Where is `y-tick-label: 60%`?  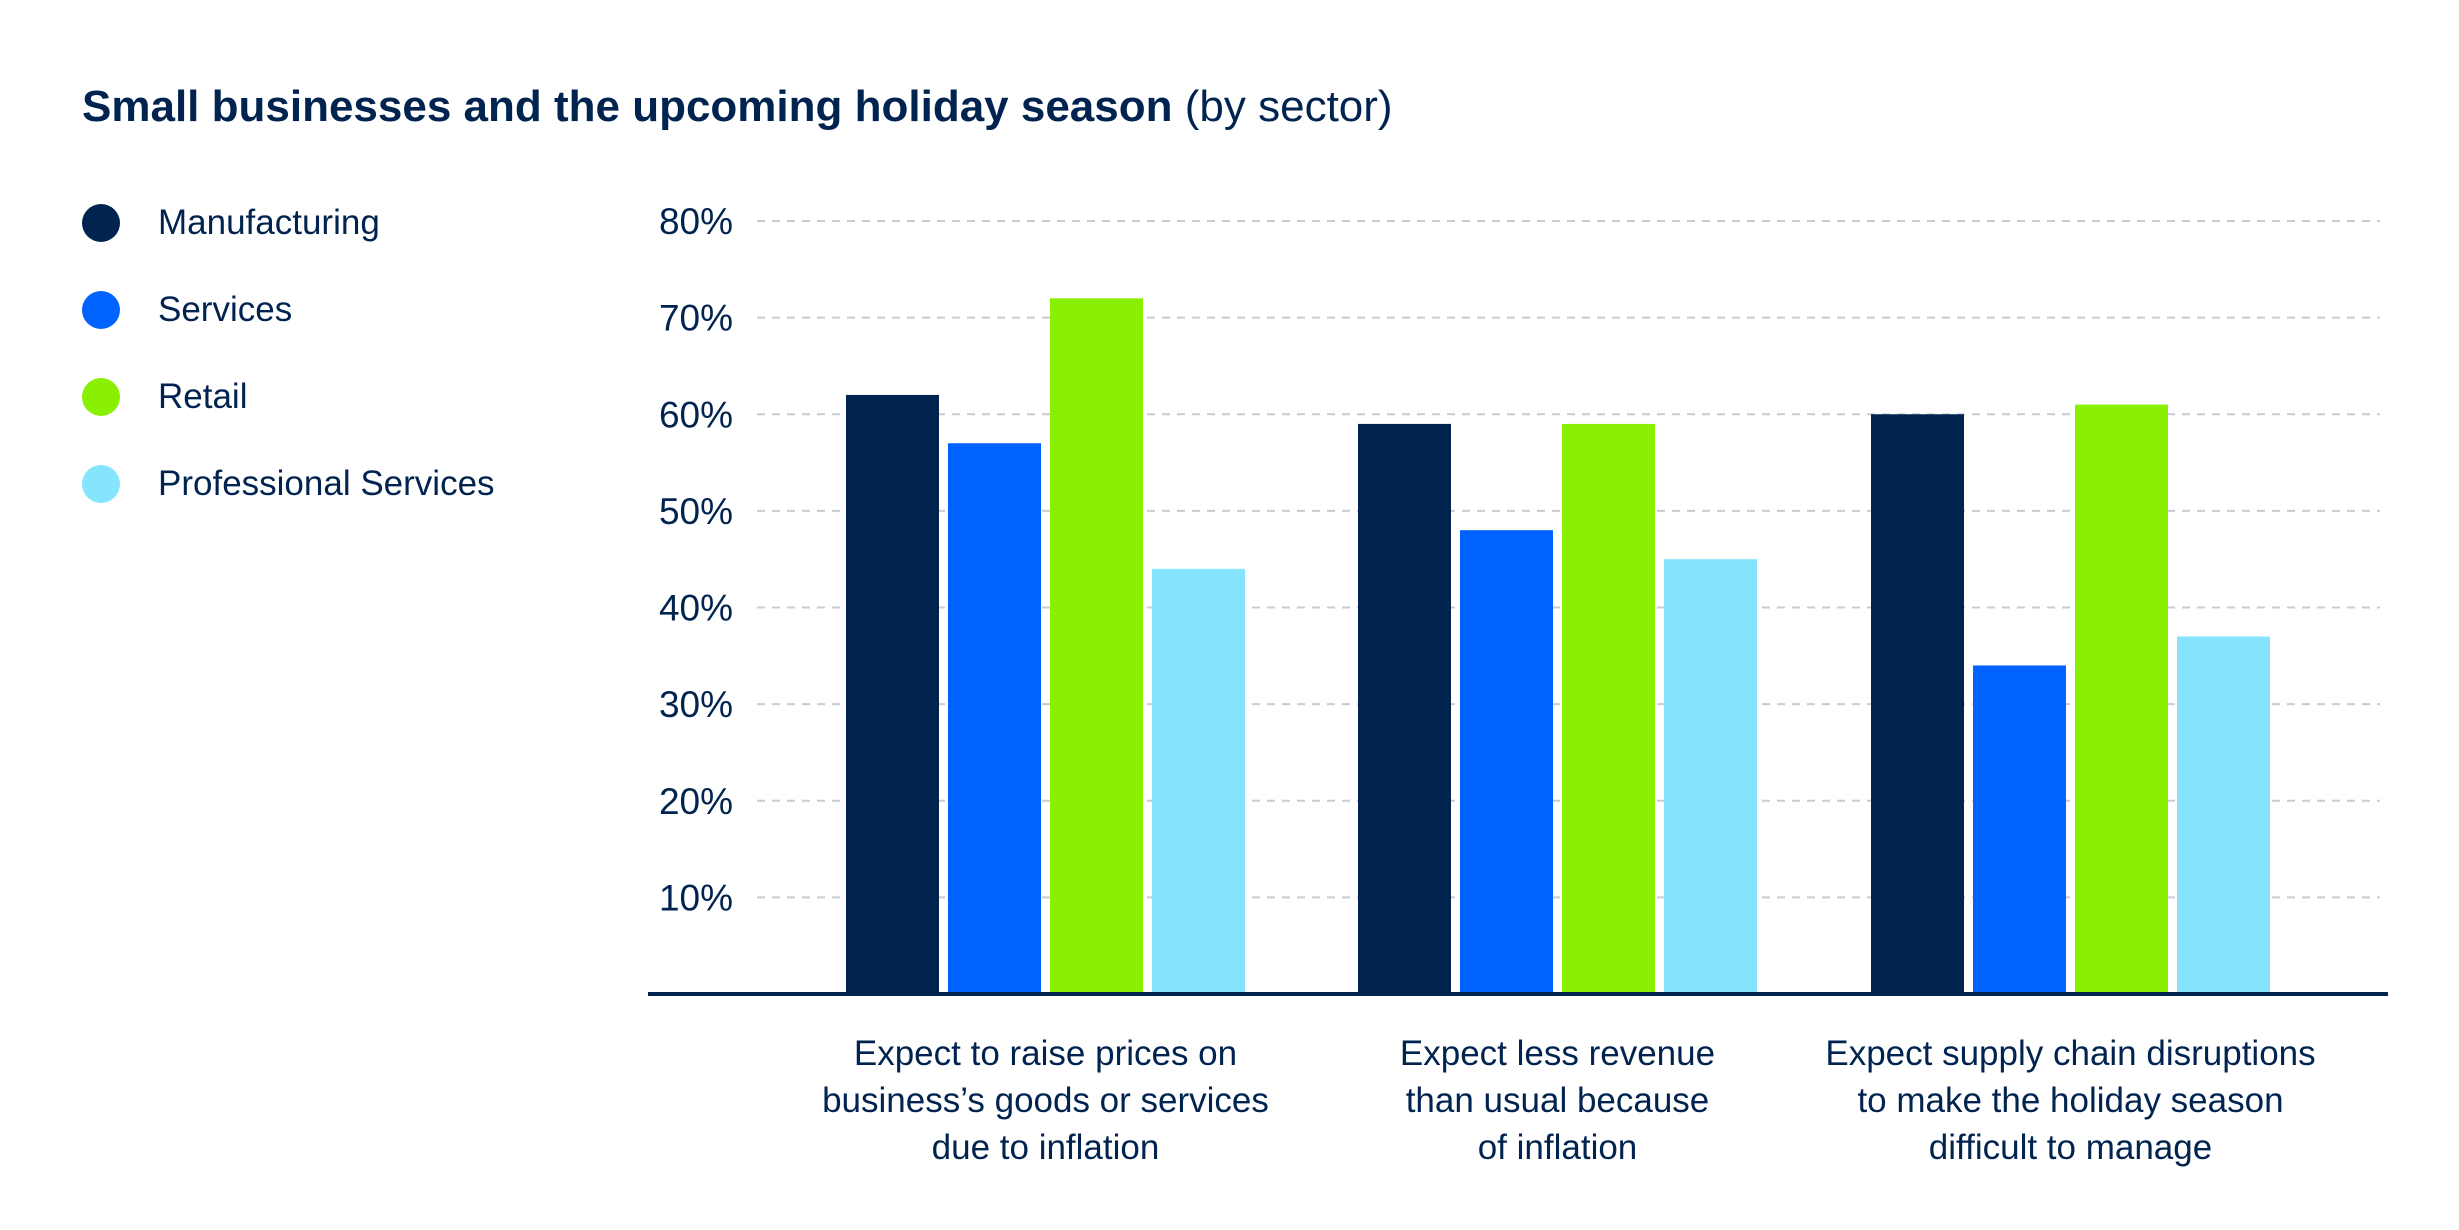
y-tick-label: 60% is located at coordinates (696, 414).